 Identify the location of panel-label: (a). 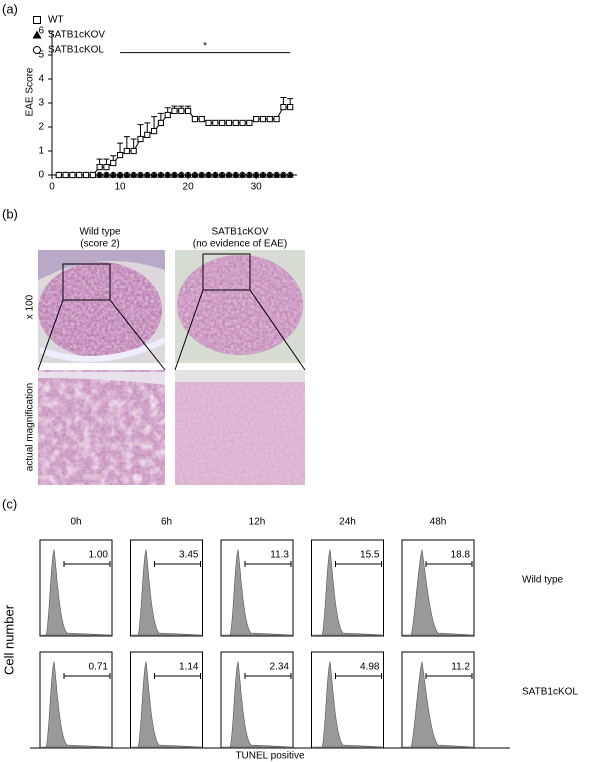
(10, 8).